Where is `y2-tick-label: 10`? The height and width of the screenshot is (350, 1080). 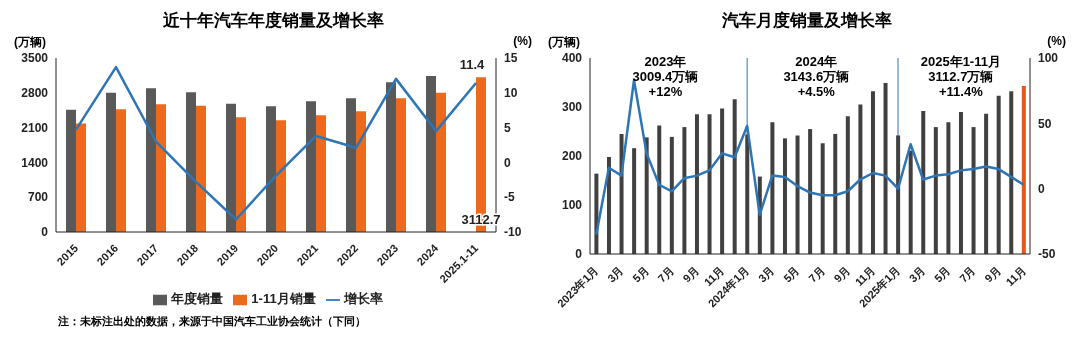
y2-tick-label: 10 is located at coordinates (511, 93).